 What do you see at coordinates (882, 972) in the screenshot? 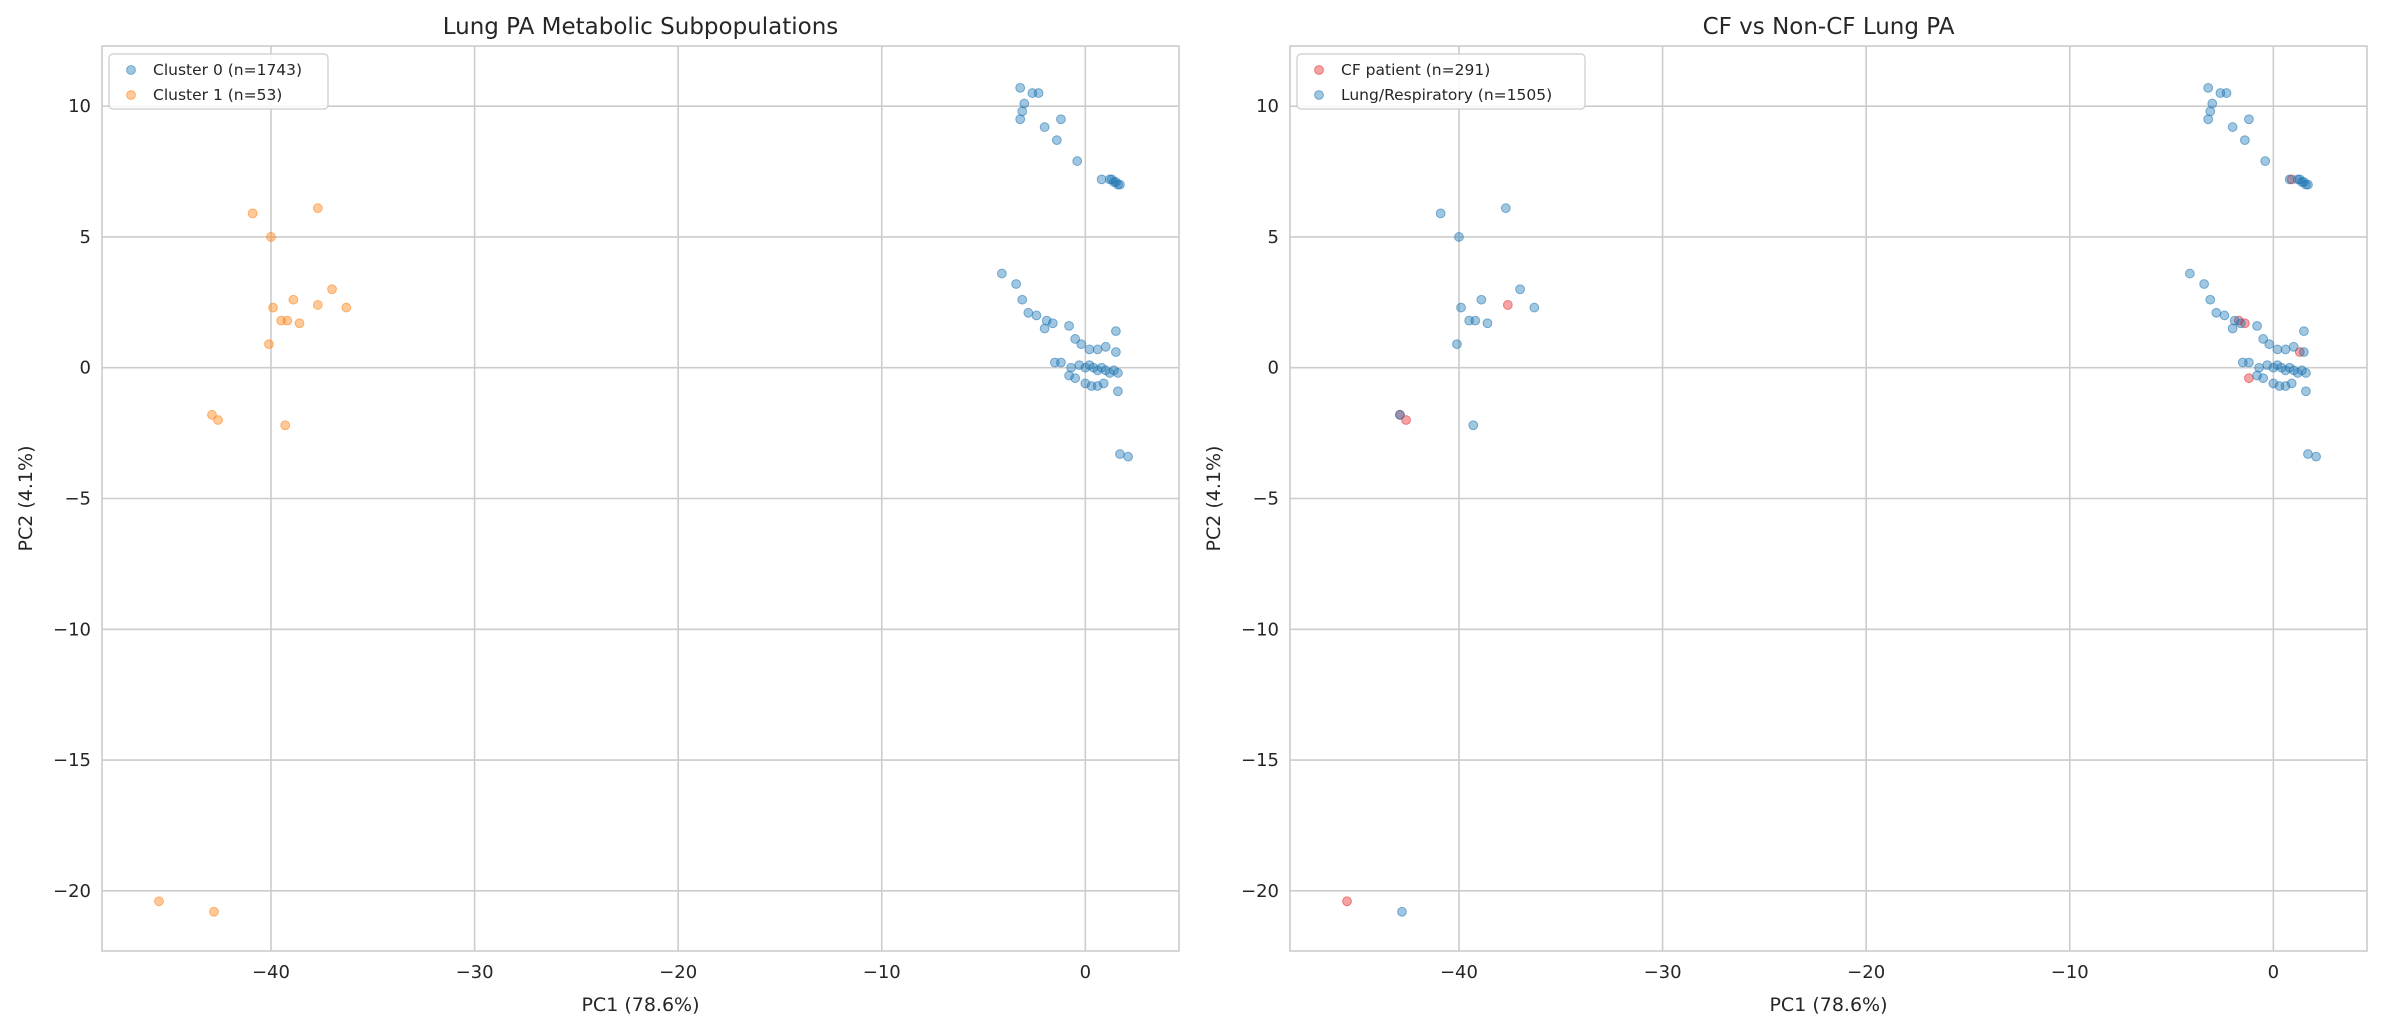
I see `x-tick-label: −10` at bounding box center [882, 972].